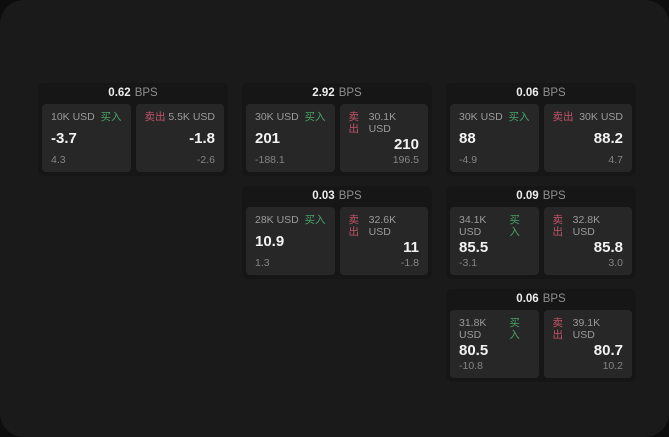  Describe the element at coordinates (277, 220) in the screenshot. I see `buy-amount: 28K USD` at that location.